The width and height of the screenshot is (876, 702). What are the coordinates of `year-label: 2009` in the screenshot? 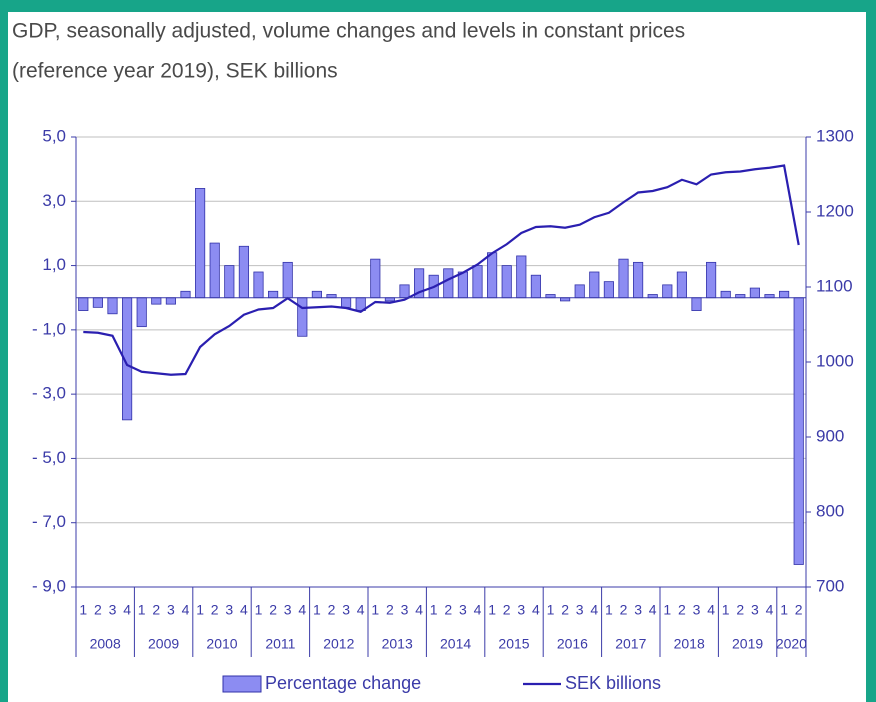 It's located at (163, 644).